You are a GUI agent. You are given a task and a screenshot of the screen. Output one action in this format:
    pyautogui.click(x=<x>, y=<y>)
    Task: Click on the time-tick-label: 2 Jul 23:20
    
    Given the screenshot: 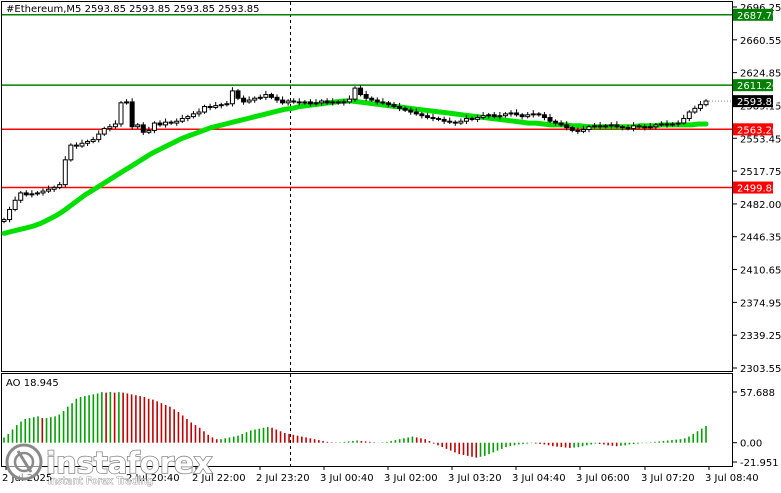 What is the action you would take?
    pyautogui.click(x=283, y=478)
    